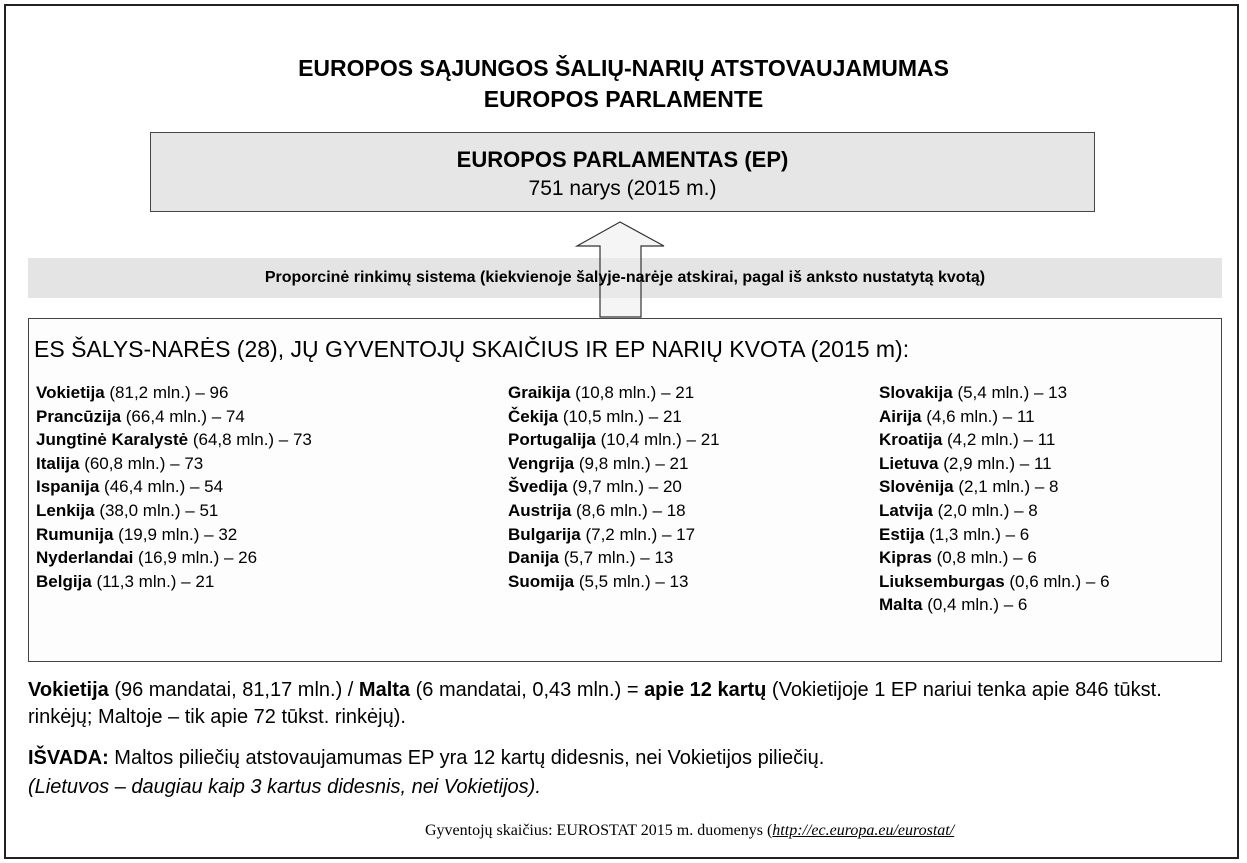 The width and height of the screenshot is (1247, 863). I want to click on country-row: Kroatija (4,2 mln.) – 11, so click(994, 440).